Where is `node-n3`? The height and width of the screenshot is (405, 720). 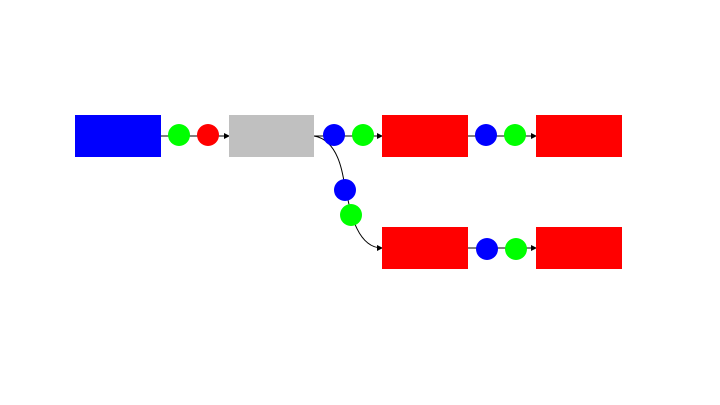 node-n3 is located at coordinates (425, 136).